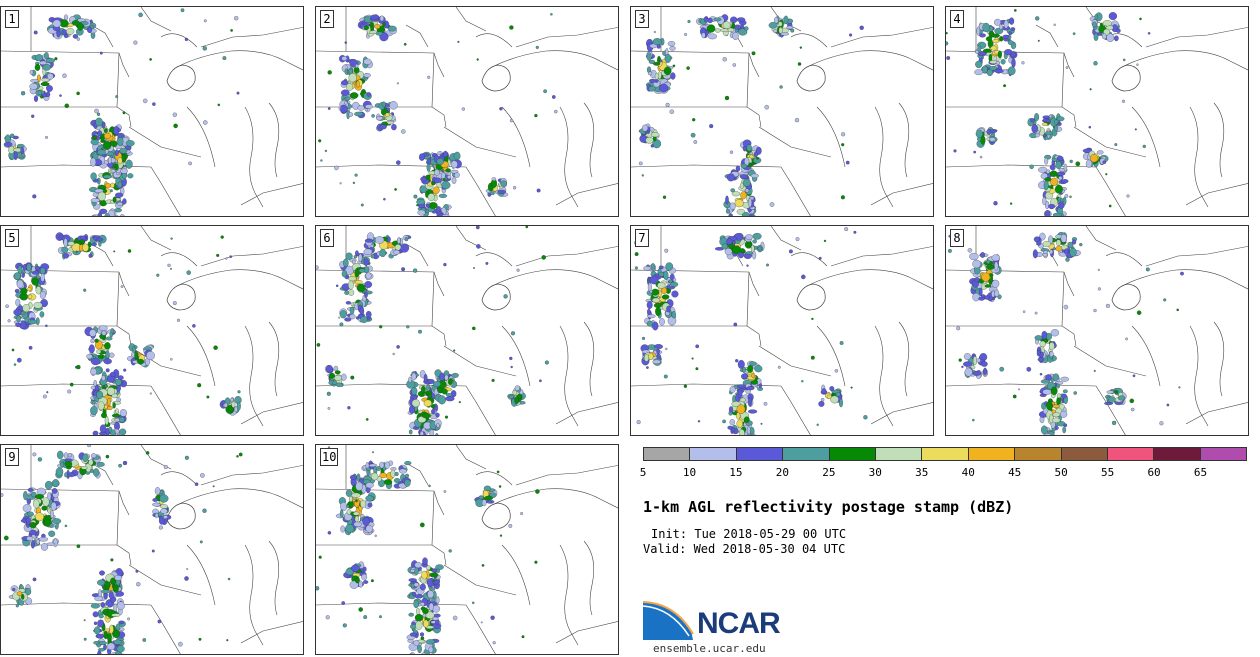 This screenshot has height=657, width=1260. What do you see at coordinates (782, 111) in the screenshot?
I see `ensemble-member-map: 3` at bounding box center [782, 111].